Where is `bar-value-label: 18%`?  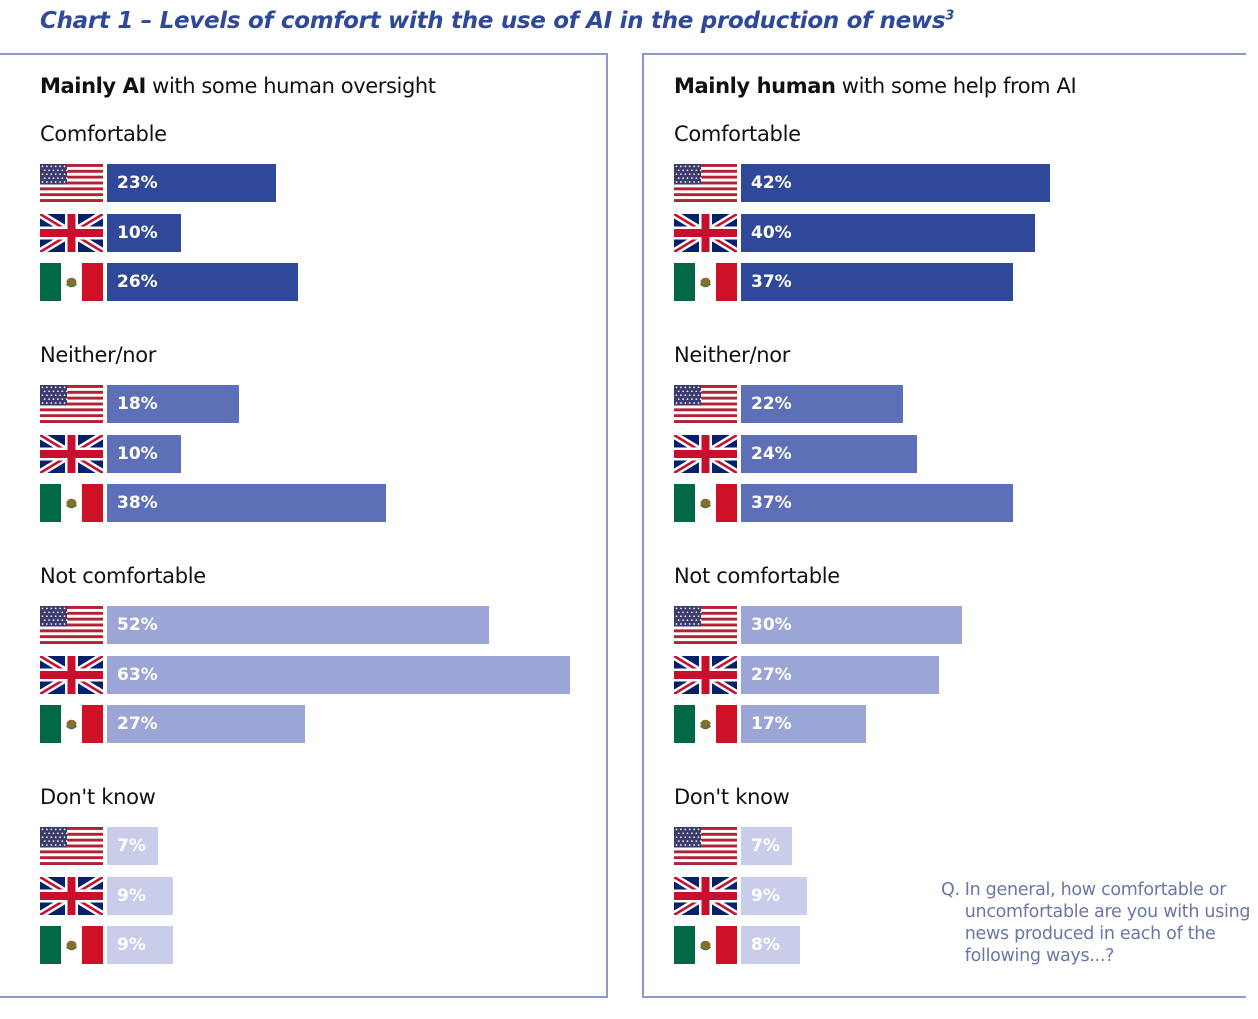
bar-value-label: 18% is located at coordinates (137, 404).